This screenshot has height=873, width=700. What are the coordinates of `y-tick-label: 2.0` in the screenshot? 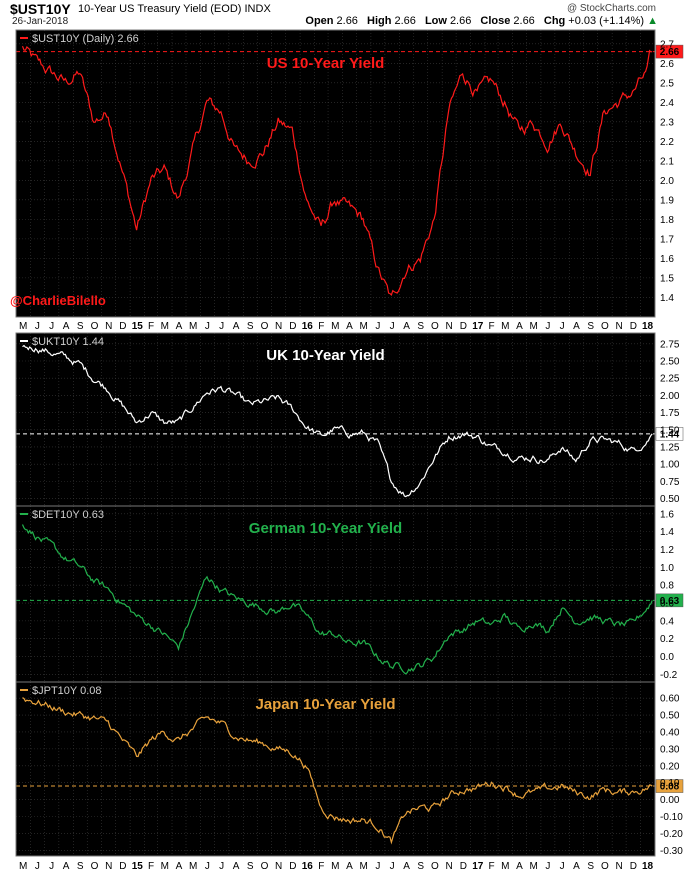 It's located at (667, 181).